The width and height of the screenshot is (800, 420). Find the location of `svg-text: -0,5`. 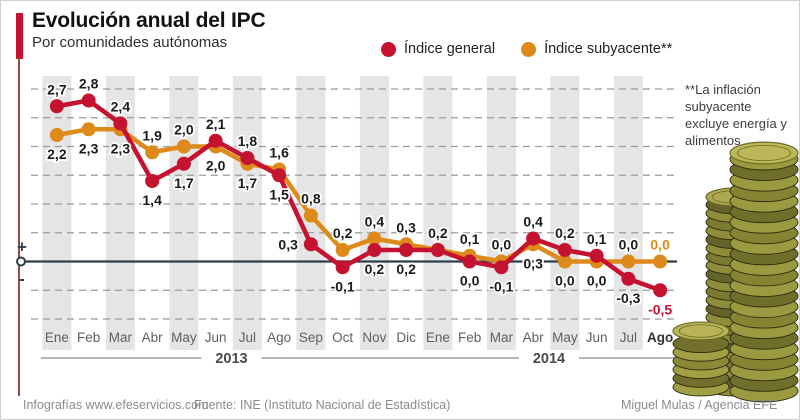

svg-text: -0,5 is located at coordinates (660, 309).